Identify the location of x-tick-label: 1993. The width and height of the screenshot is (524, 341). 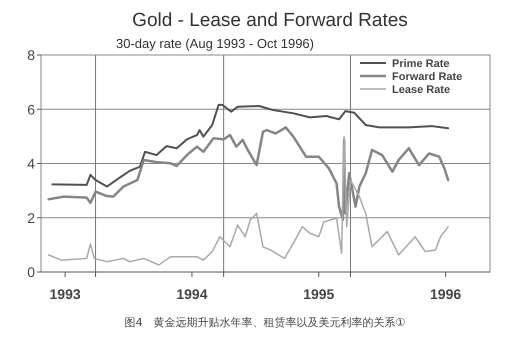
(65, 294).